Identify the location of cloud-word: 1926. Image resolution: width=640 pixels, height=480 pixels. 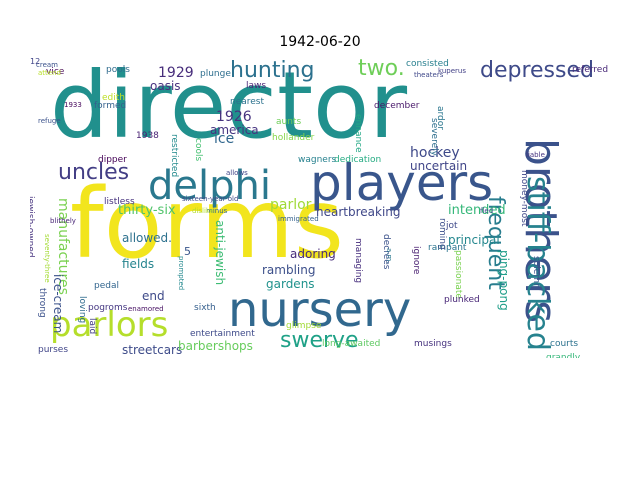
(234, 117).